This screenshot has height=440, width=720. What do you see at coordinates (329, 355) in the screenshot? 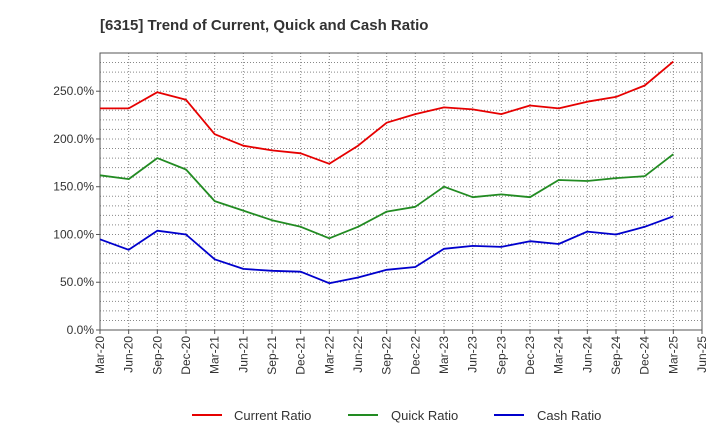
I see `x-tick-label: Mar-22` at bounding box center [329, 355].